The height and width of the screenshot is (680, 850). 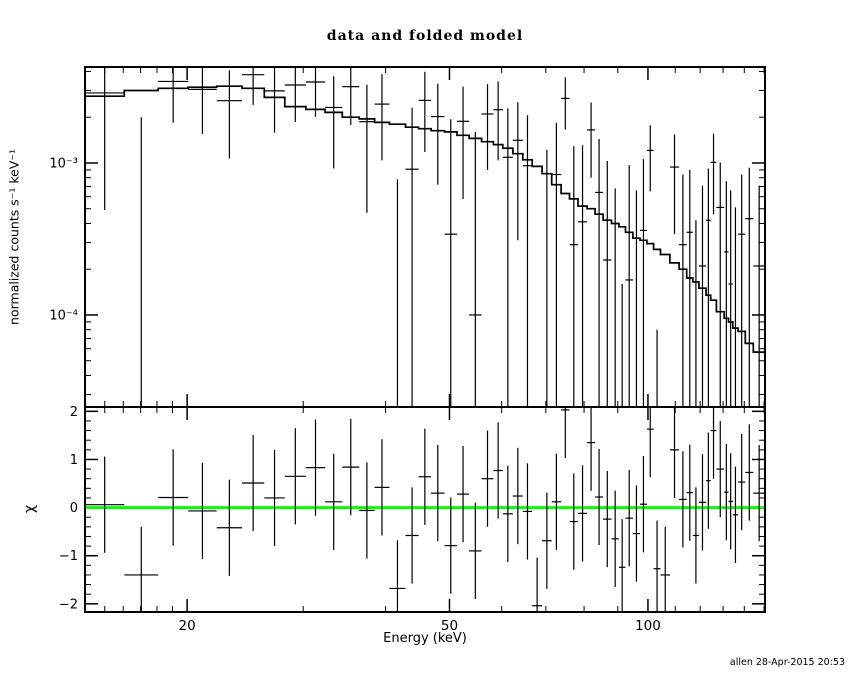 What do you see at coordinates (63, 315) in the screenshot?
I see `y-tick-label: 10⁻⁴` at bounding box center [63, 315].